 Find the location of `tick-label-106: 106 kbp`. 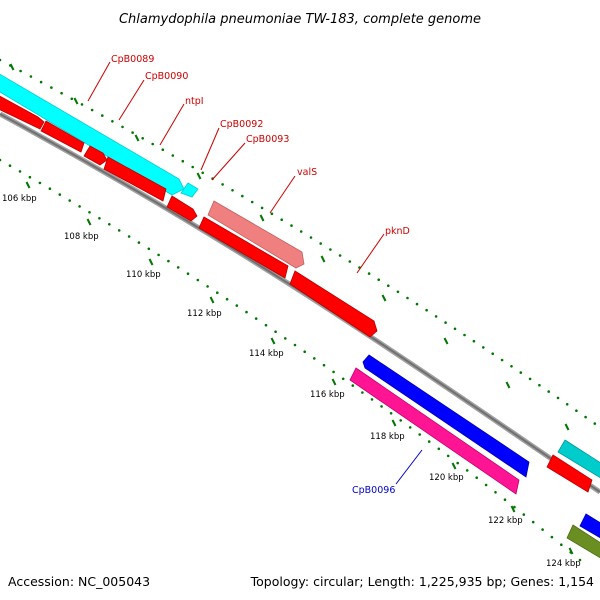

tick-label-106: 106 kbp is located at coordinates (19, 199).